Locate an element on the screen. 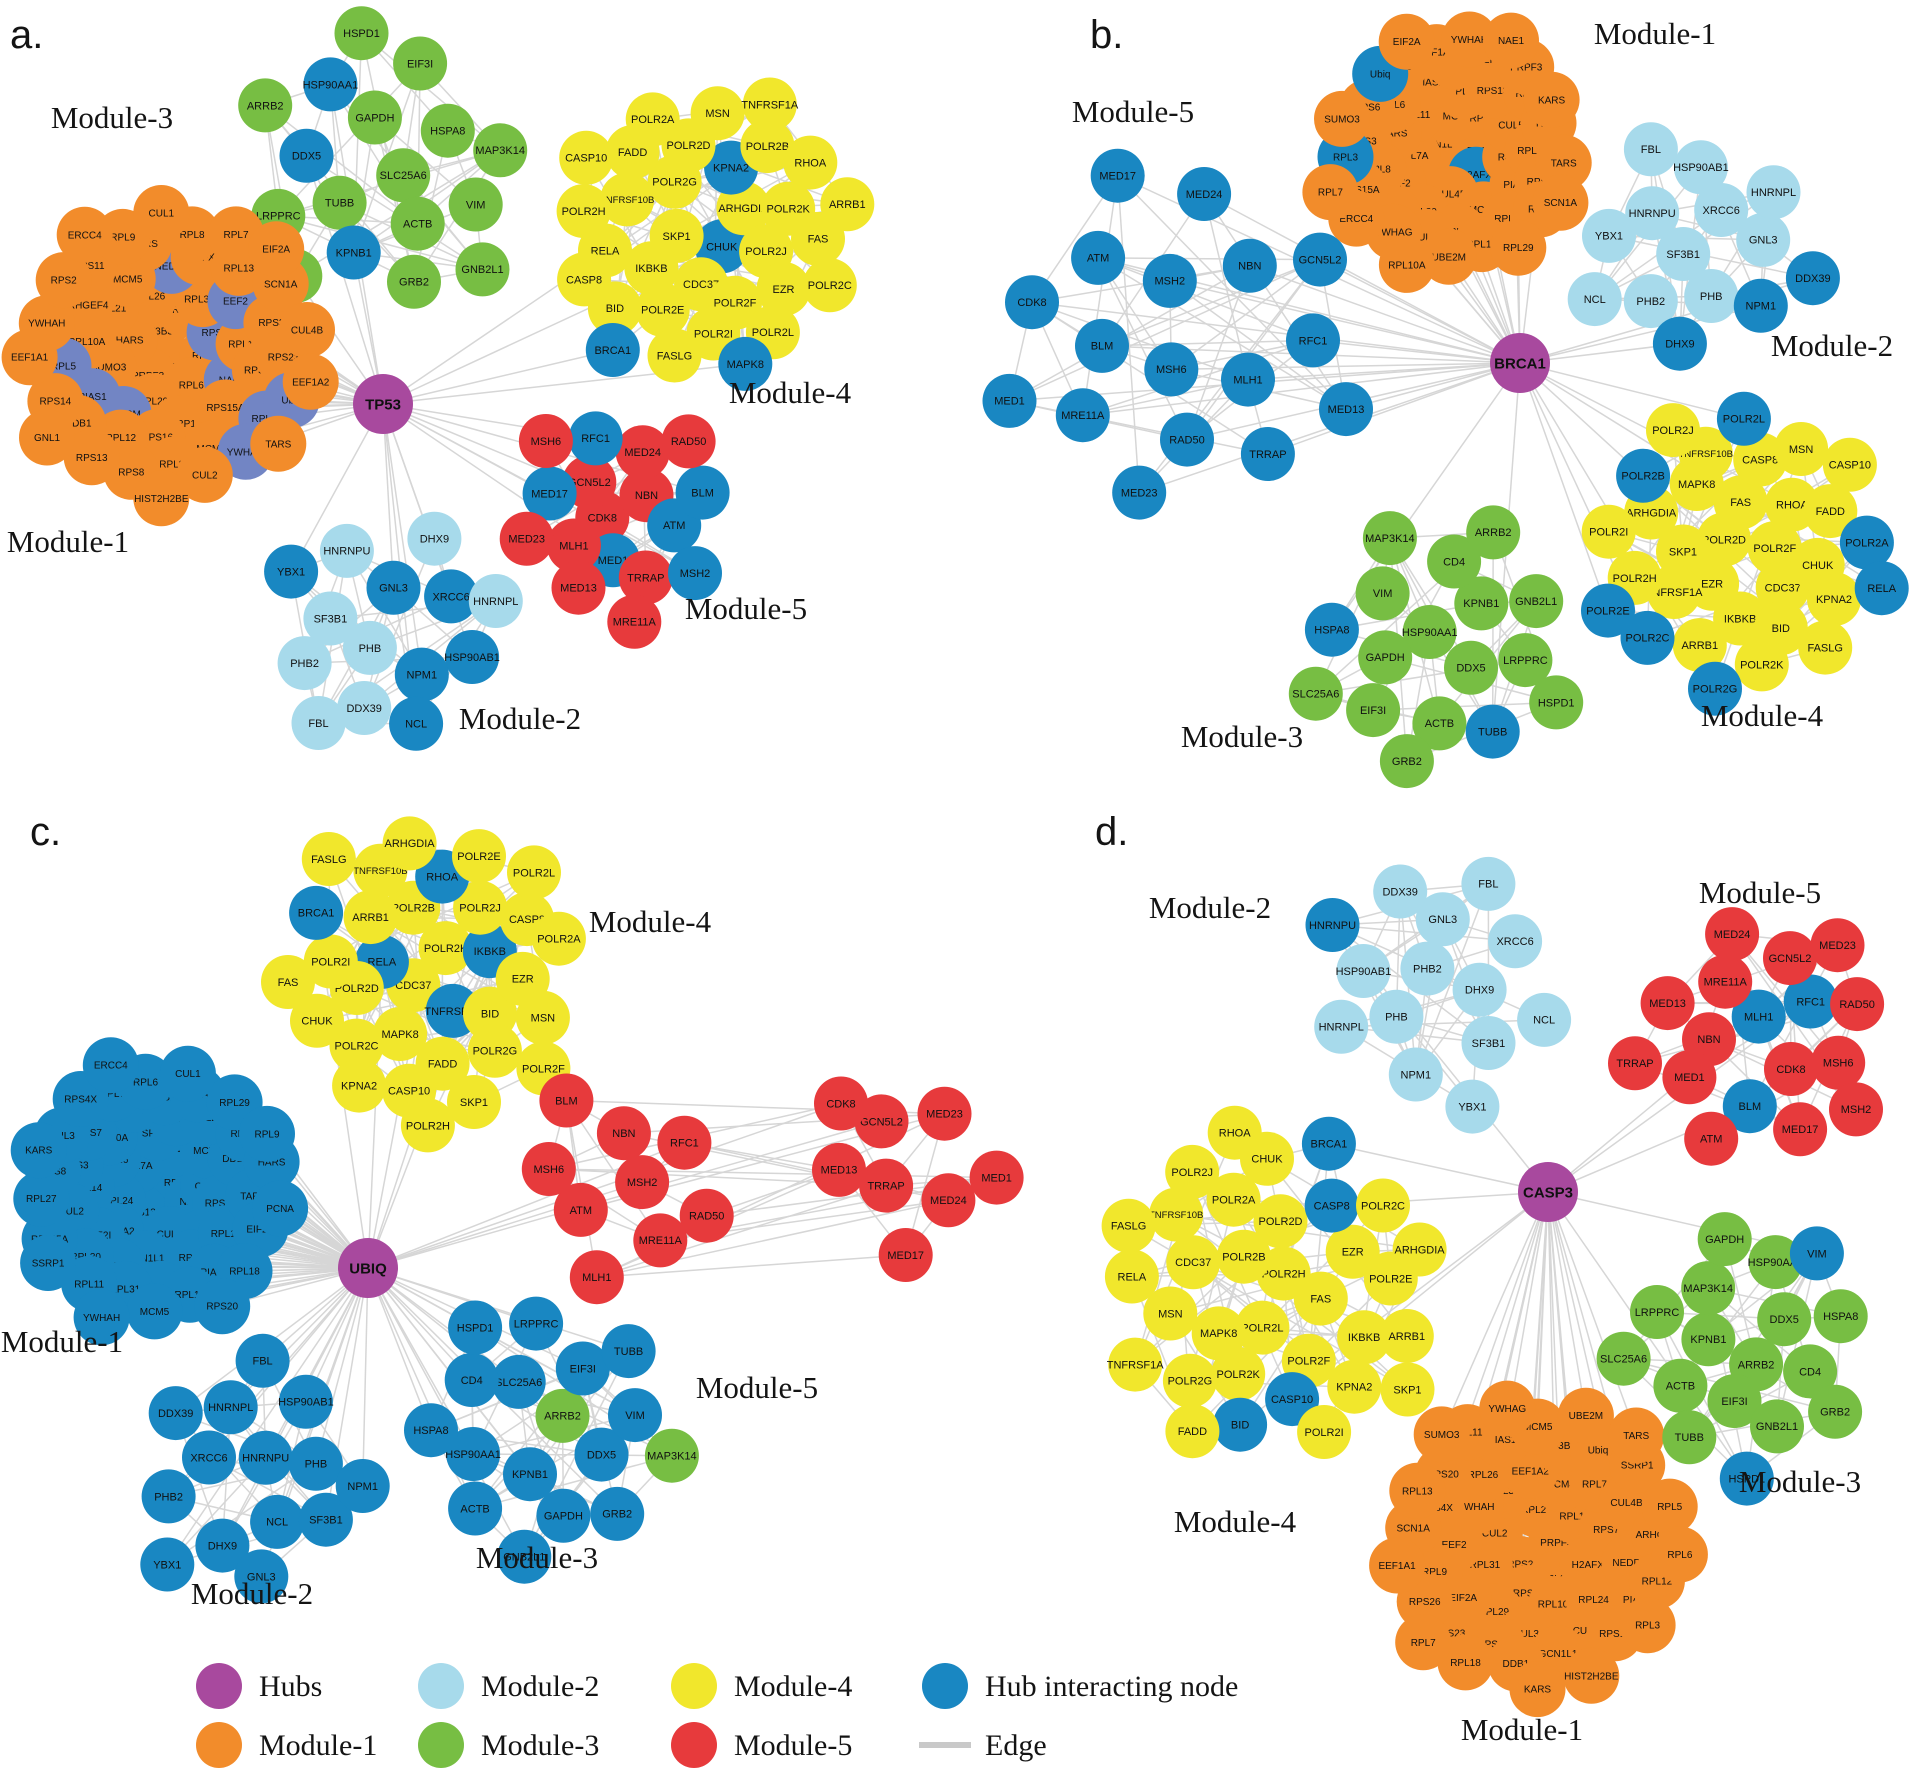  node-label: HNRNPU is located at coordinates (1652, 214).